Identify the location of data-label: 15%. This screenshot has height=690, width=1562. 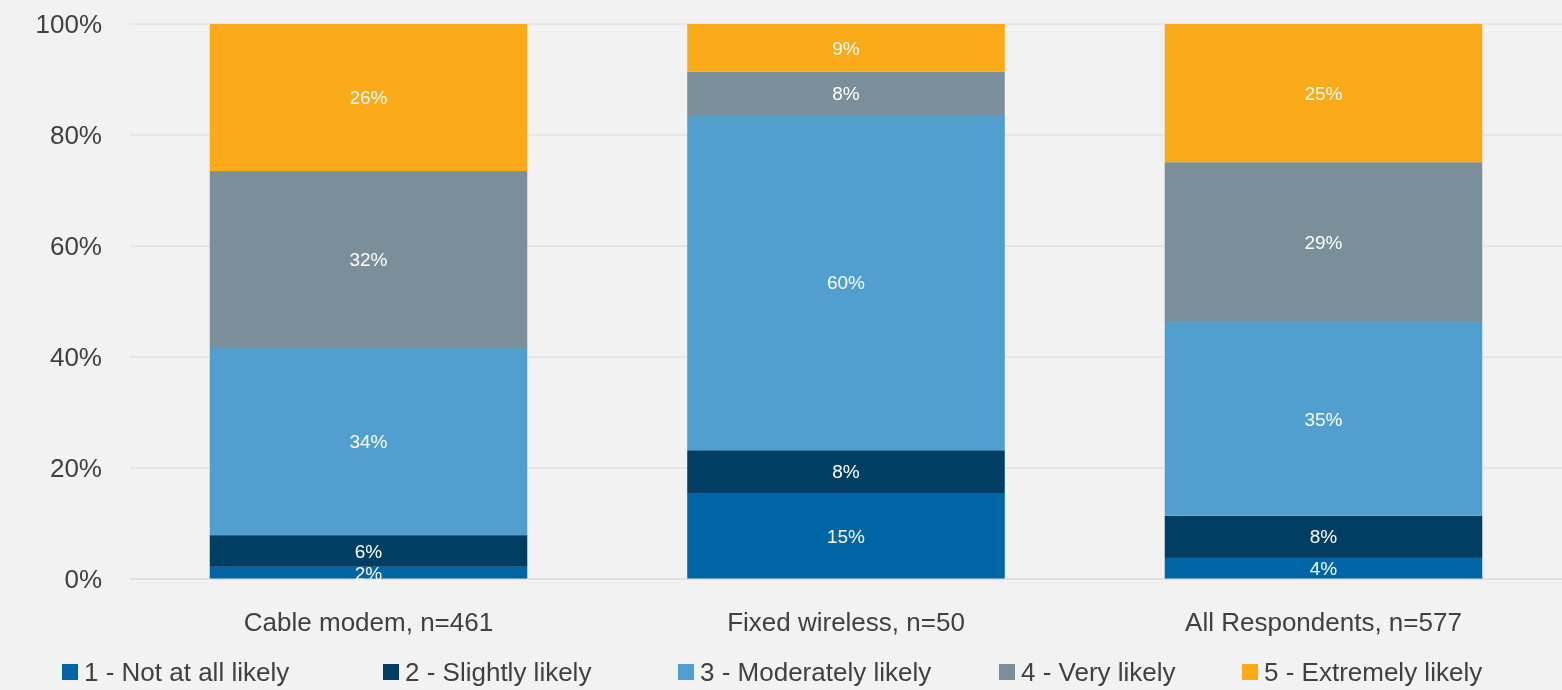
(846, 536).